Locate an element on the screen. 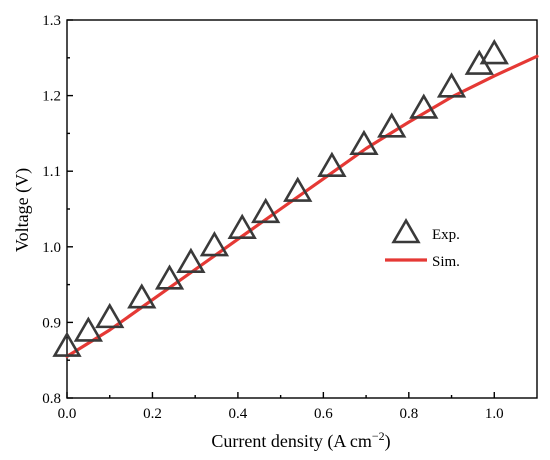 This screenshot has height=460, width=550. x-tick-label: 1.0 is located at coordinates (494, 414).